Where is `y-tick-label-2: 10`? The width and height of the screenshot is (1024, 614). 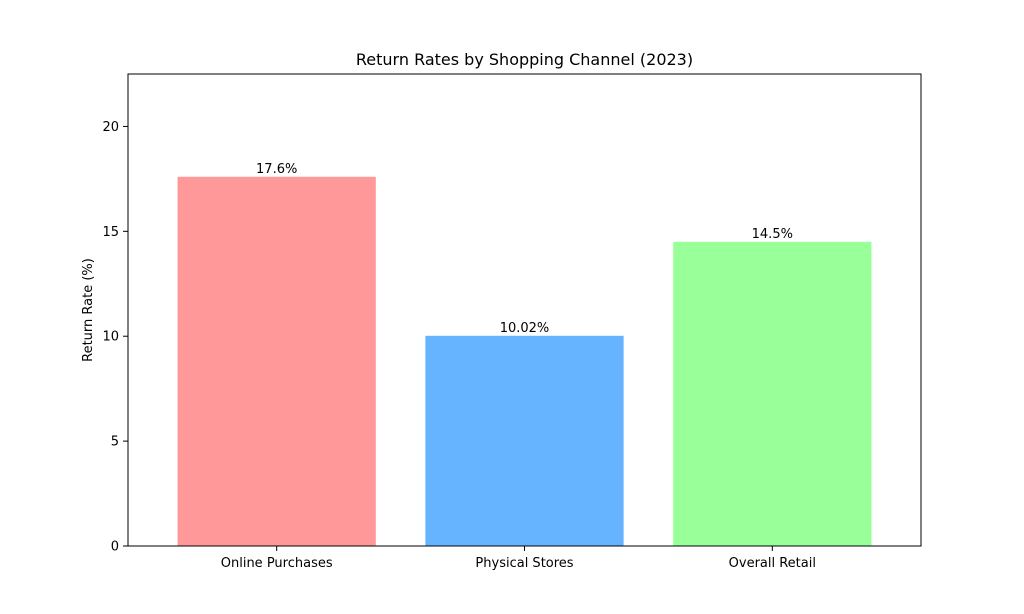 y-tick-label-2: 10 is located at coordinates (110, 337).